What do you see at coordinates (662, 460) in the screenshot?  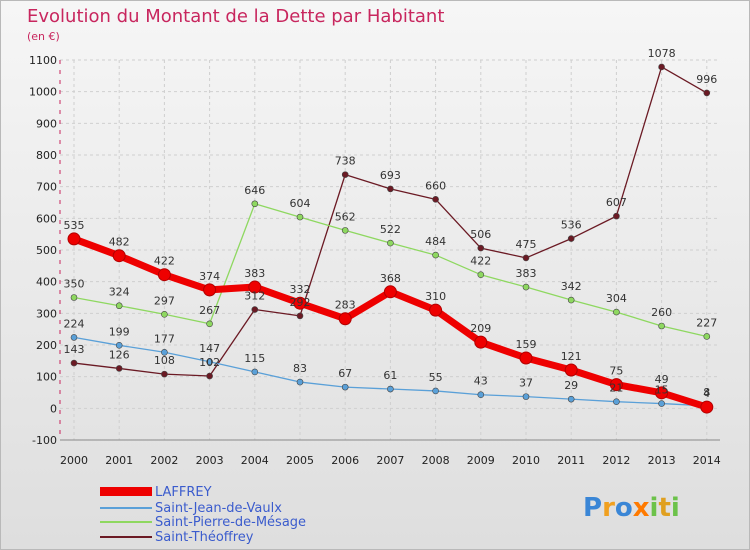 I see `x-tick-label: 2013` at bounding box center [662, 460].